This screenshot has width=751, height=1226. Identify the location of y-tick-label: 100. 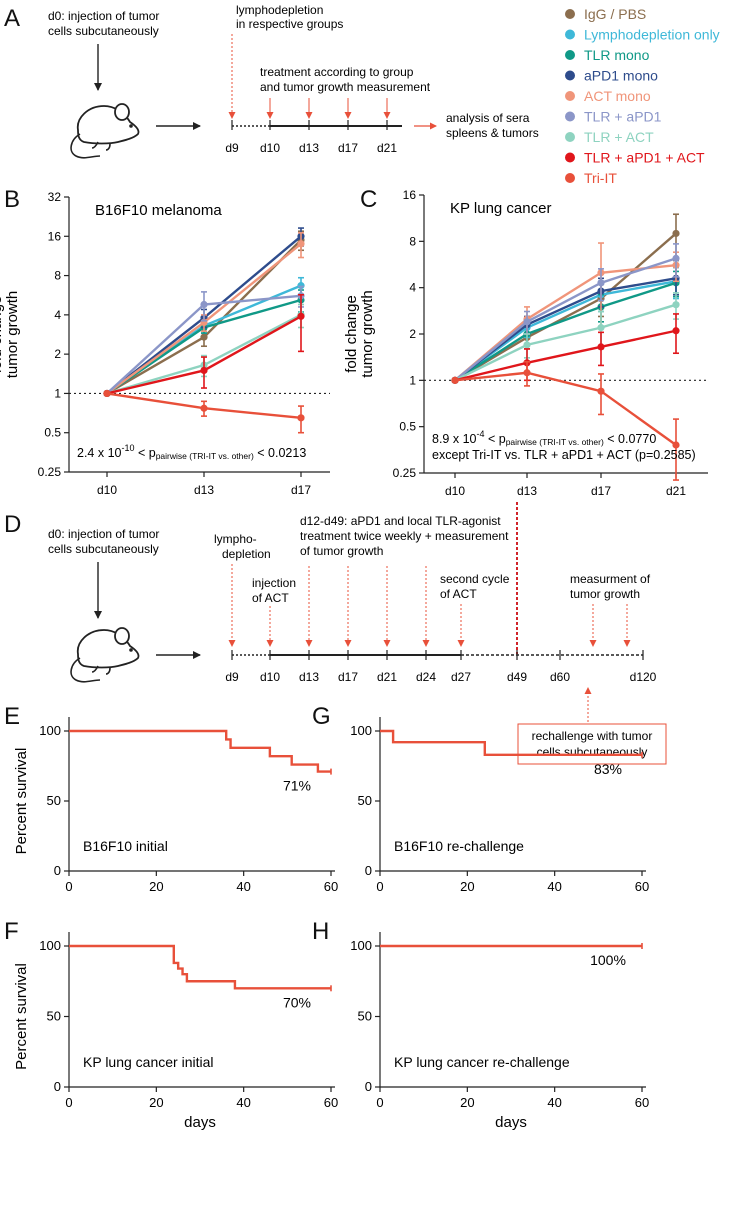
(50, 730).